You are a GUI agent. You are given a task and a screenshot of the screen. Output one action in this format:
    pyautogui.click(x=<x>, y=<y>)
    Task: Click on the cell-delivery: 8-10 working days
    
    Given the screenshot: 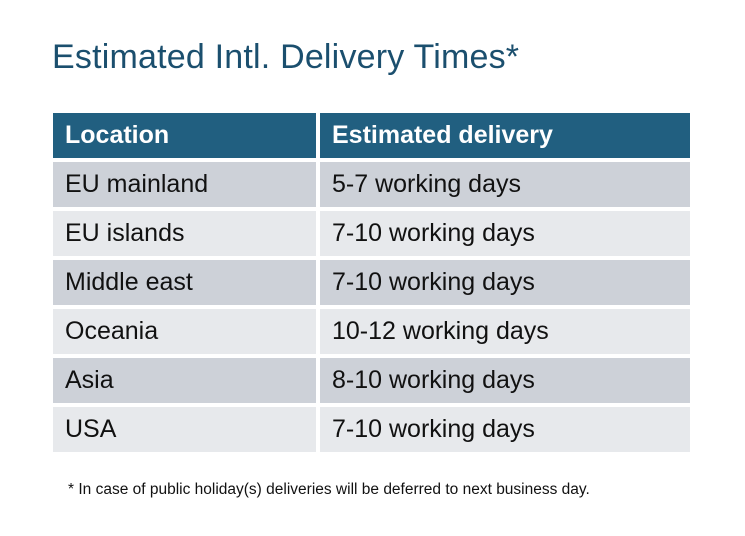 What is the action you would take?
    pyautogui.click(x=505, y=380)
    